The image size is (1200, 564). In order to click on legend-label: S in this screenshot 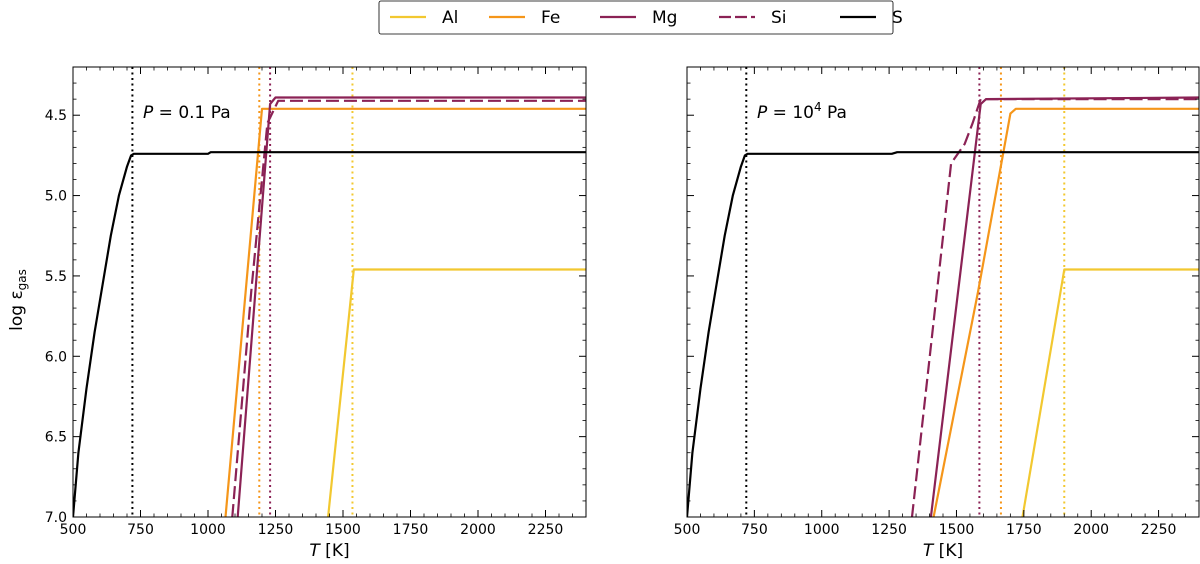, I will do `click(897, 18)`.